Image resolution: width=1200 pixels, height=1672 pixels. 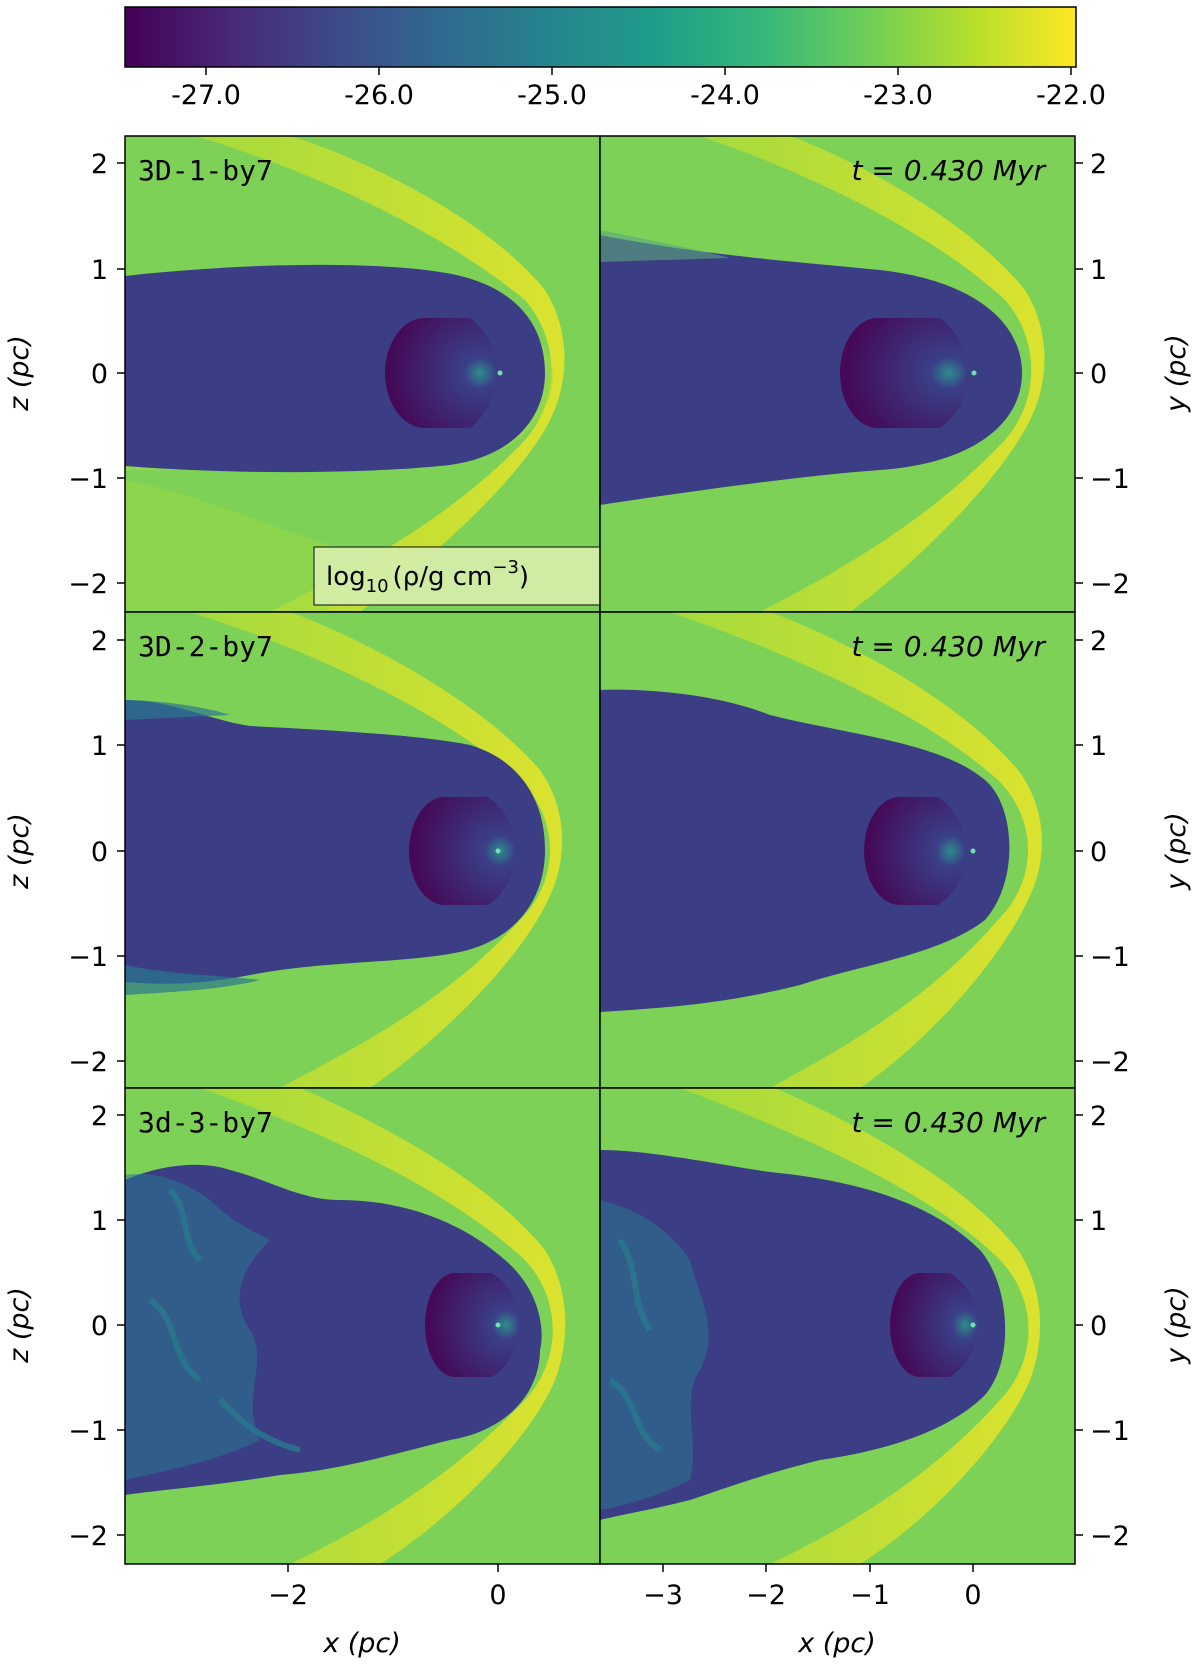 I want to click on colorbar-tick-label: -26.0, so click(x=379, y=95).